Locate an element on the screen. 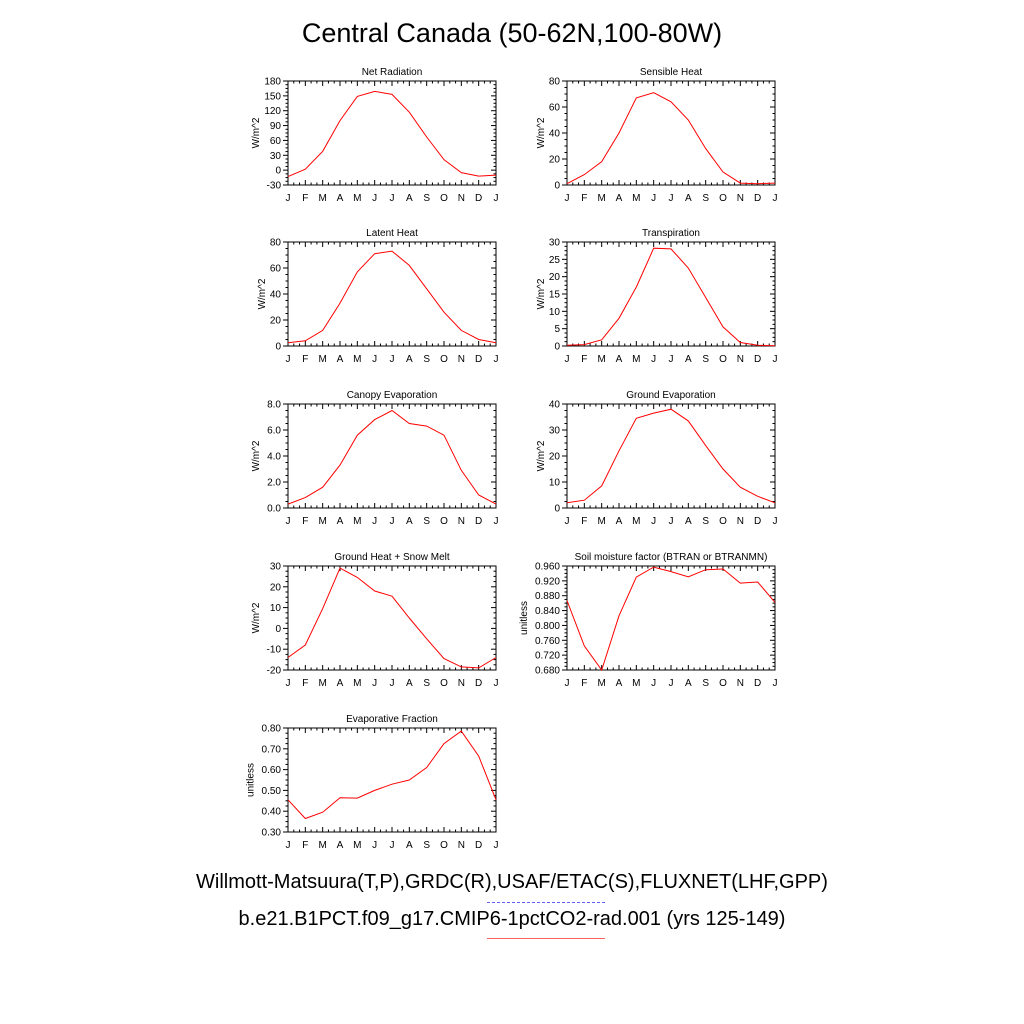 This screenshot has height=1024, width=1024. panel-7-y-tick-label: 30 is located at coordinates (276, 567).